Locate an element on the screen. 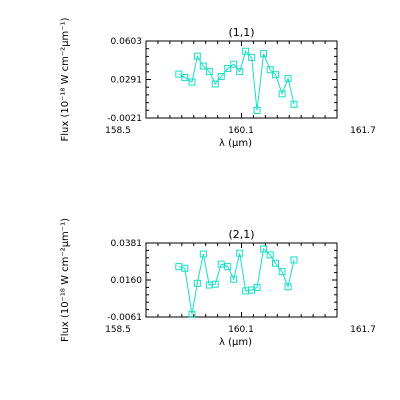  chart-title: (1,1) is located at coordinates (241, 32).